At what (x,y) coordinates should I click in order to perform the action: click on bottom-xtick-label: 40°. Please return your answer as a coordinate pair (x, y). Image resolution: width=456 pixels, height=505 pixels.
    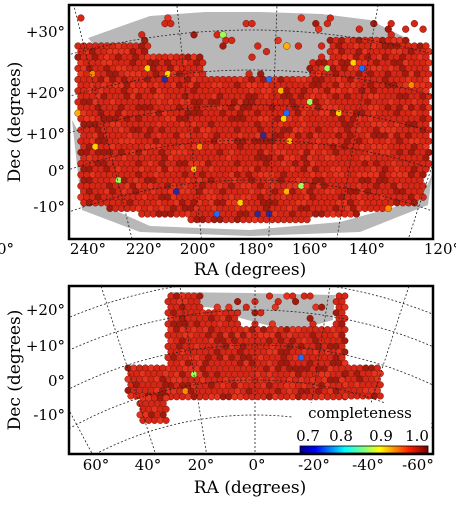
    Looking at the image, I should click on (148, 465).